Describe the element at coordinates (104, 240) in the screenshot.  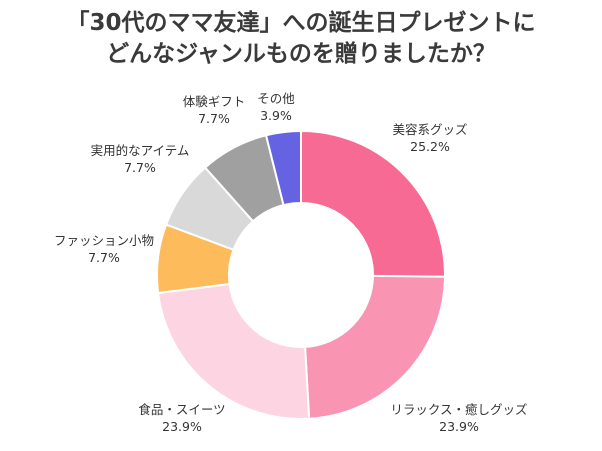
I see `slice-label-4: ファッション小物` at that location.